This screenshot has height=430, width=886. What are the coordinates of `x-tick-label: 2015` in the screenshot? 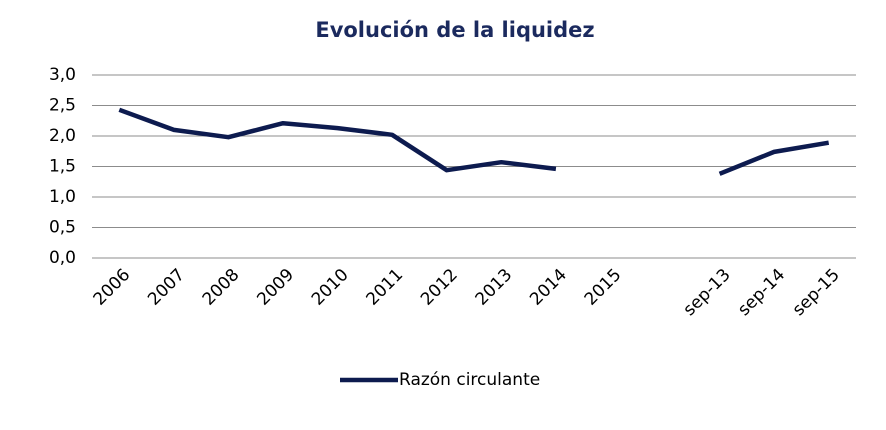 It's located at (603, 287).